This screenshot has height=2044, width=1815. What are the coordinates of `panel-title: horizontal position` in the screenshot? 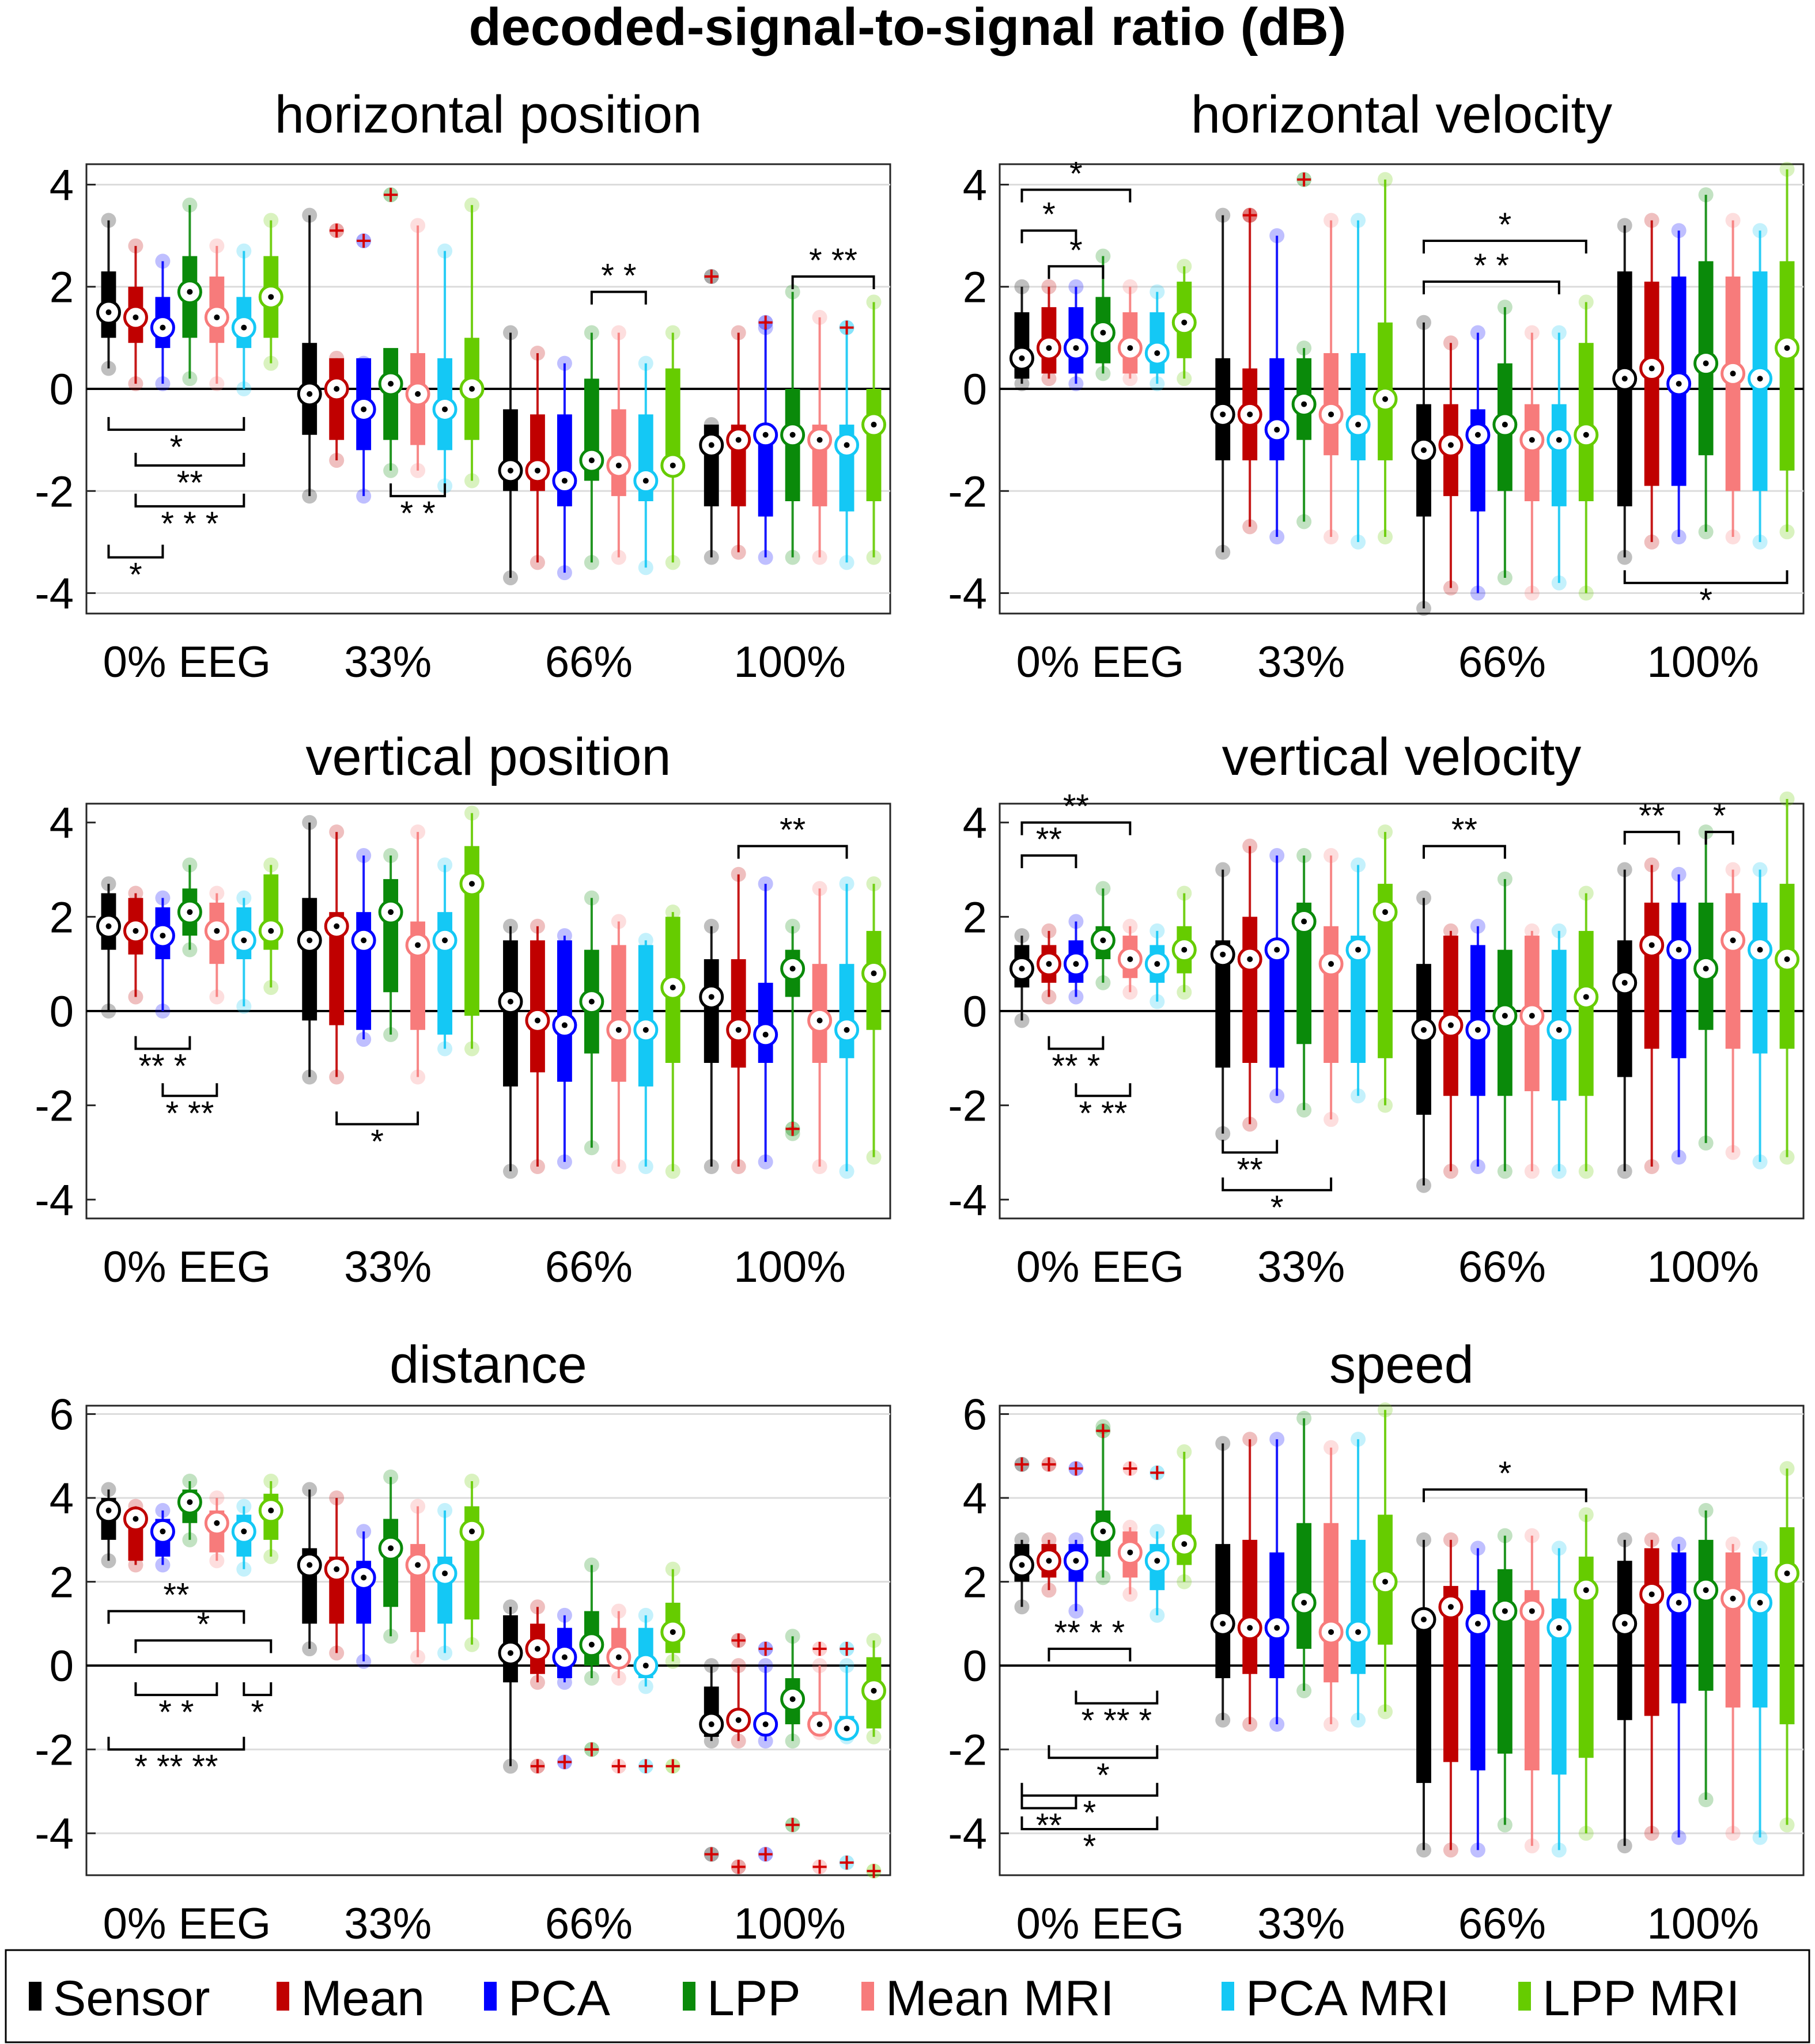 It's located at (488, 114).